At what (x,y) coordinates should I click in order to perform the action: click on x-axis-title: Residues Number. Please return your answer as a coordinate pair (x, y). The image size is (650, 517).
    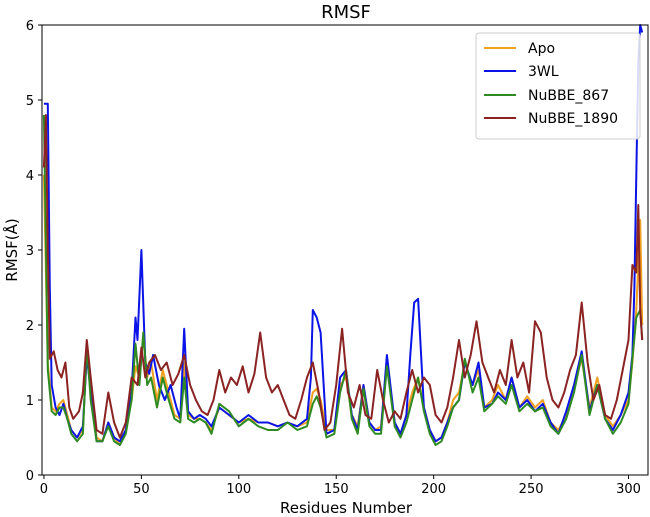
    Looking at the image, I should click on (346, 508).